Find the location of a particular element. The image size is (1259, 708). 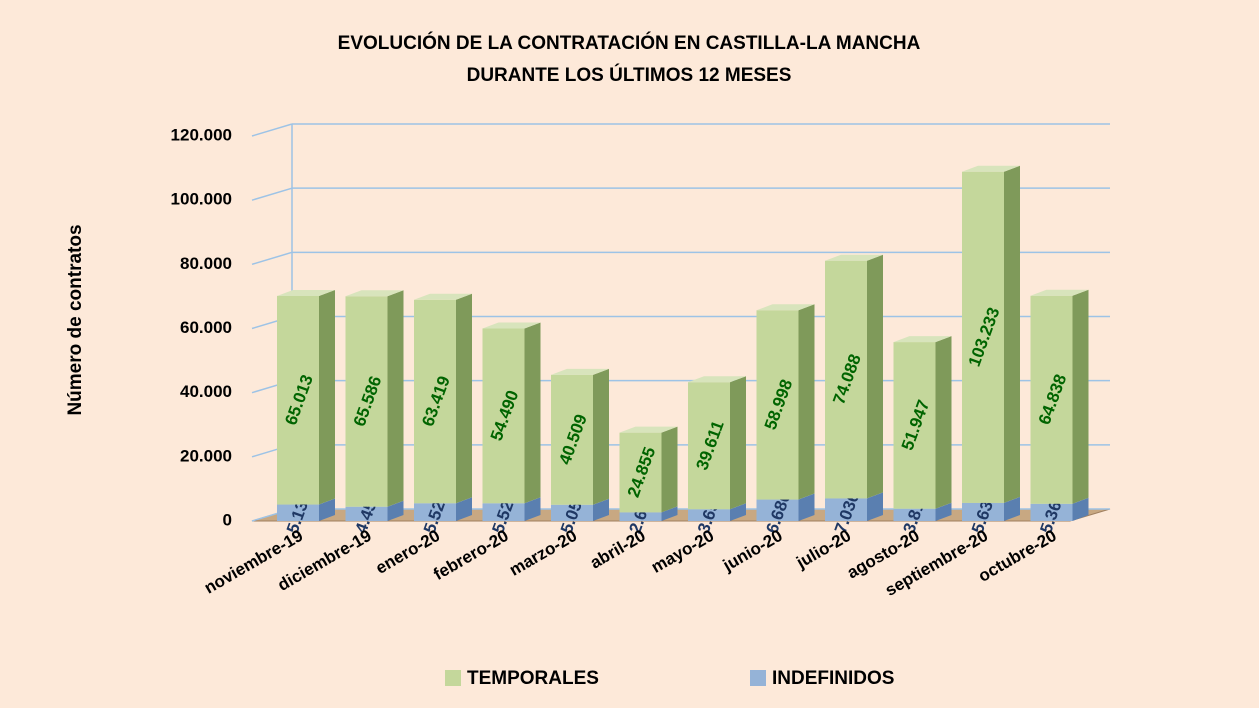

chart-title: DURANTE LOS ÚLTIMOS 12 MESES is located at coordinates (629, 75).